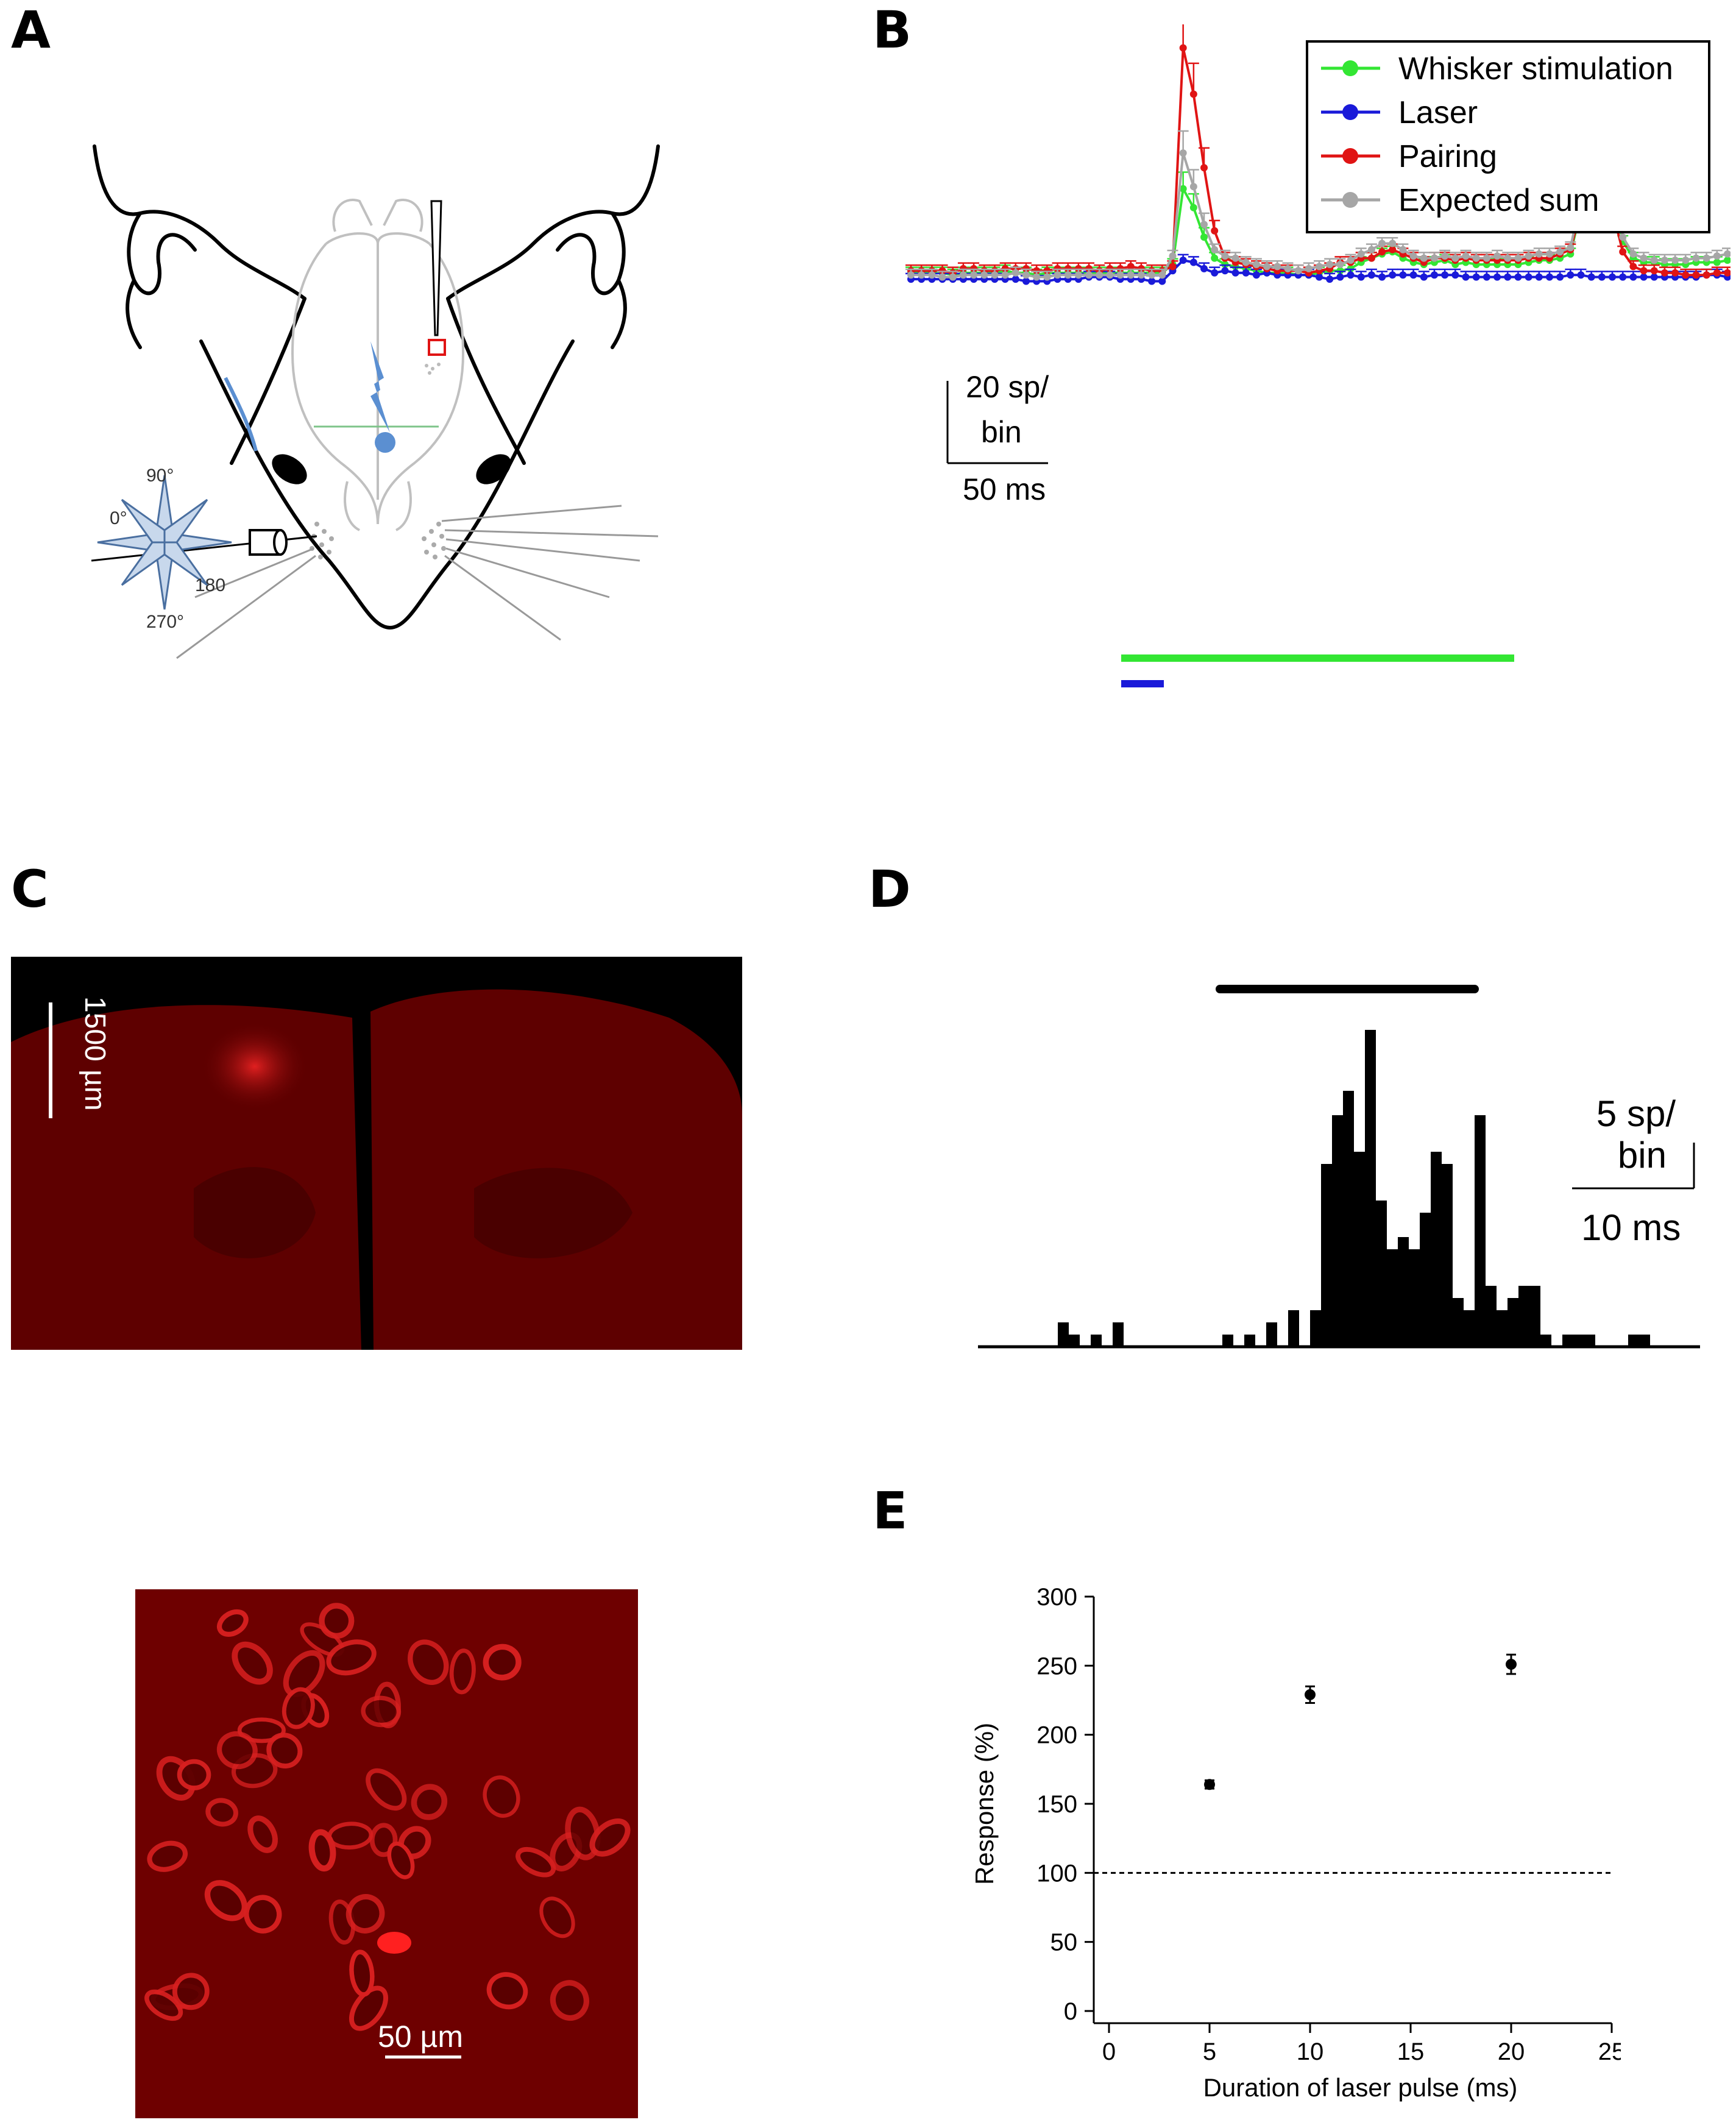 Image resolution: width=1736 pixels, height=2128 pixels. What do you see at coordinates (1438, 112) in the screenshot?
I see `chart-b-legend-label: Laser` at bounding box center [1438, 112].